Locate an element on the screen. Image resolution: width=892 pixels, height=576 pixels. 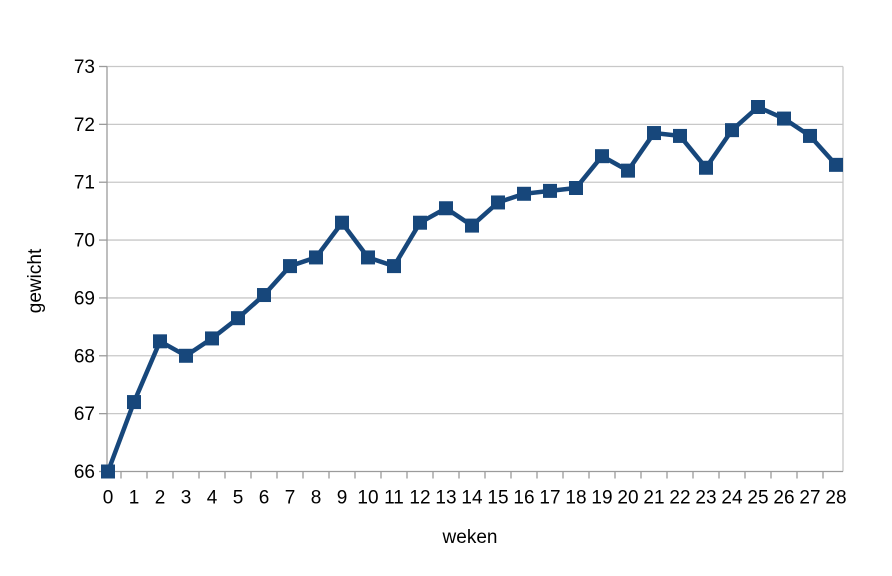
x-tick-label: 25 is located at coordinates (757, 498).